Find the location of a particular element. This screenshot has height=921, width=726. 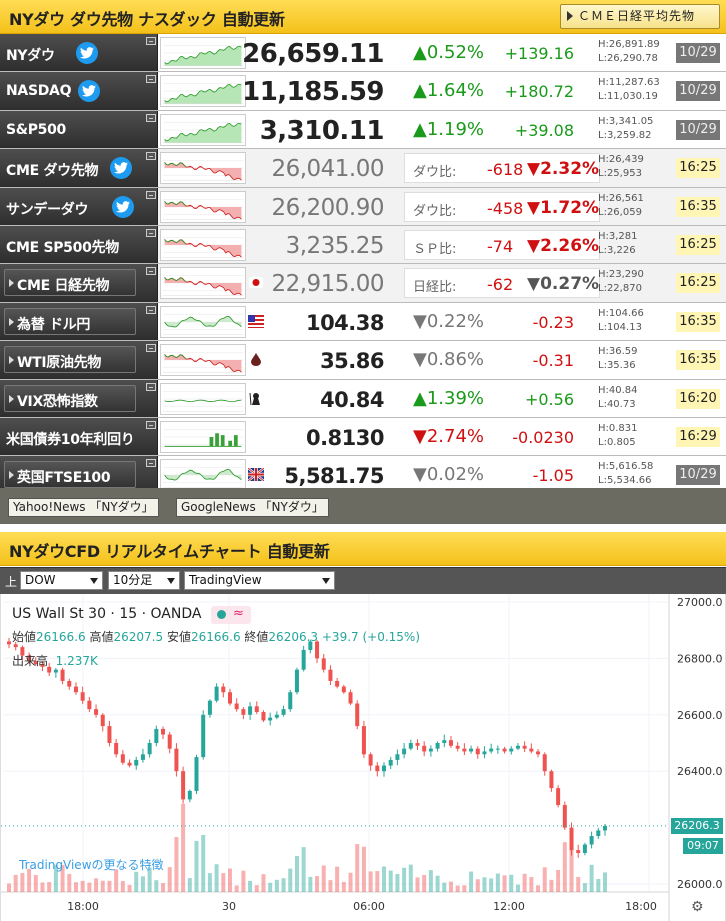

quote-name-cell: NASDAQ is located at coordinates (79, 91).